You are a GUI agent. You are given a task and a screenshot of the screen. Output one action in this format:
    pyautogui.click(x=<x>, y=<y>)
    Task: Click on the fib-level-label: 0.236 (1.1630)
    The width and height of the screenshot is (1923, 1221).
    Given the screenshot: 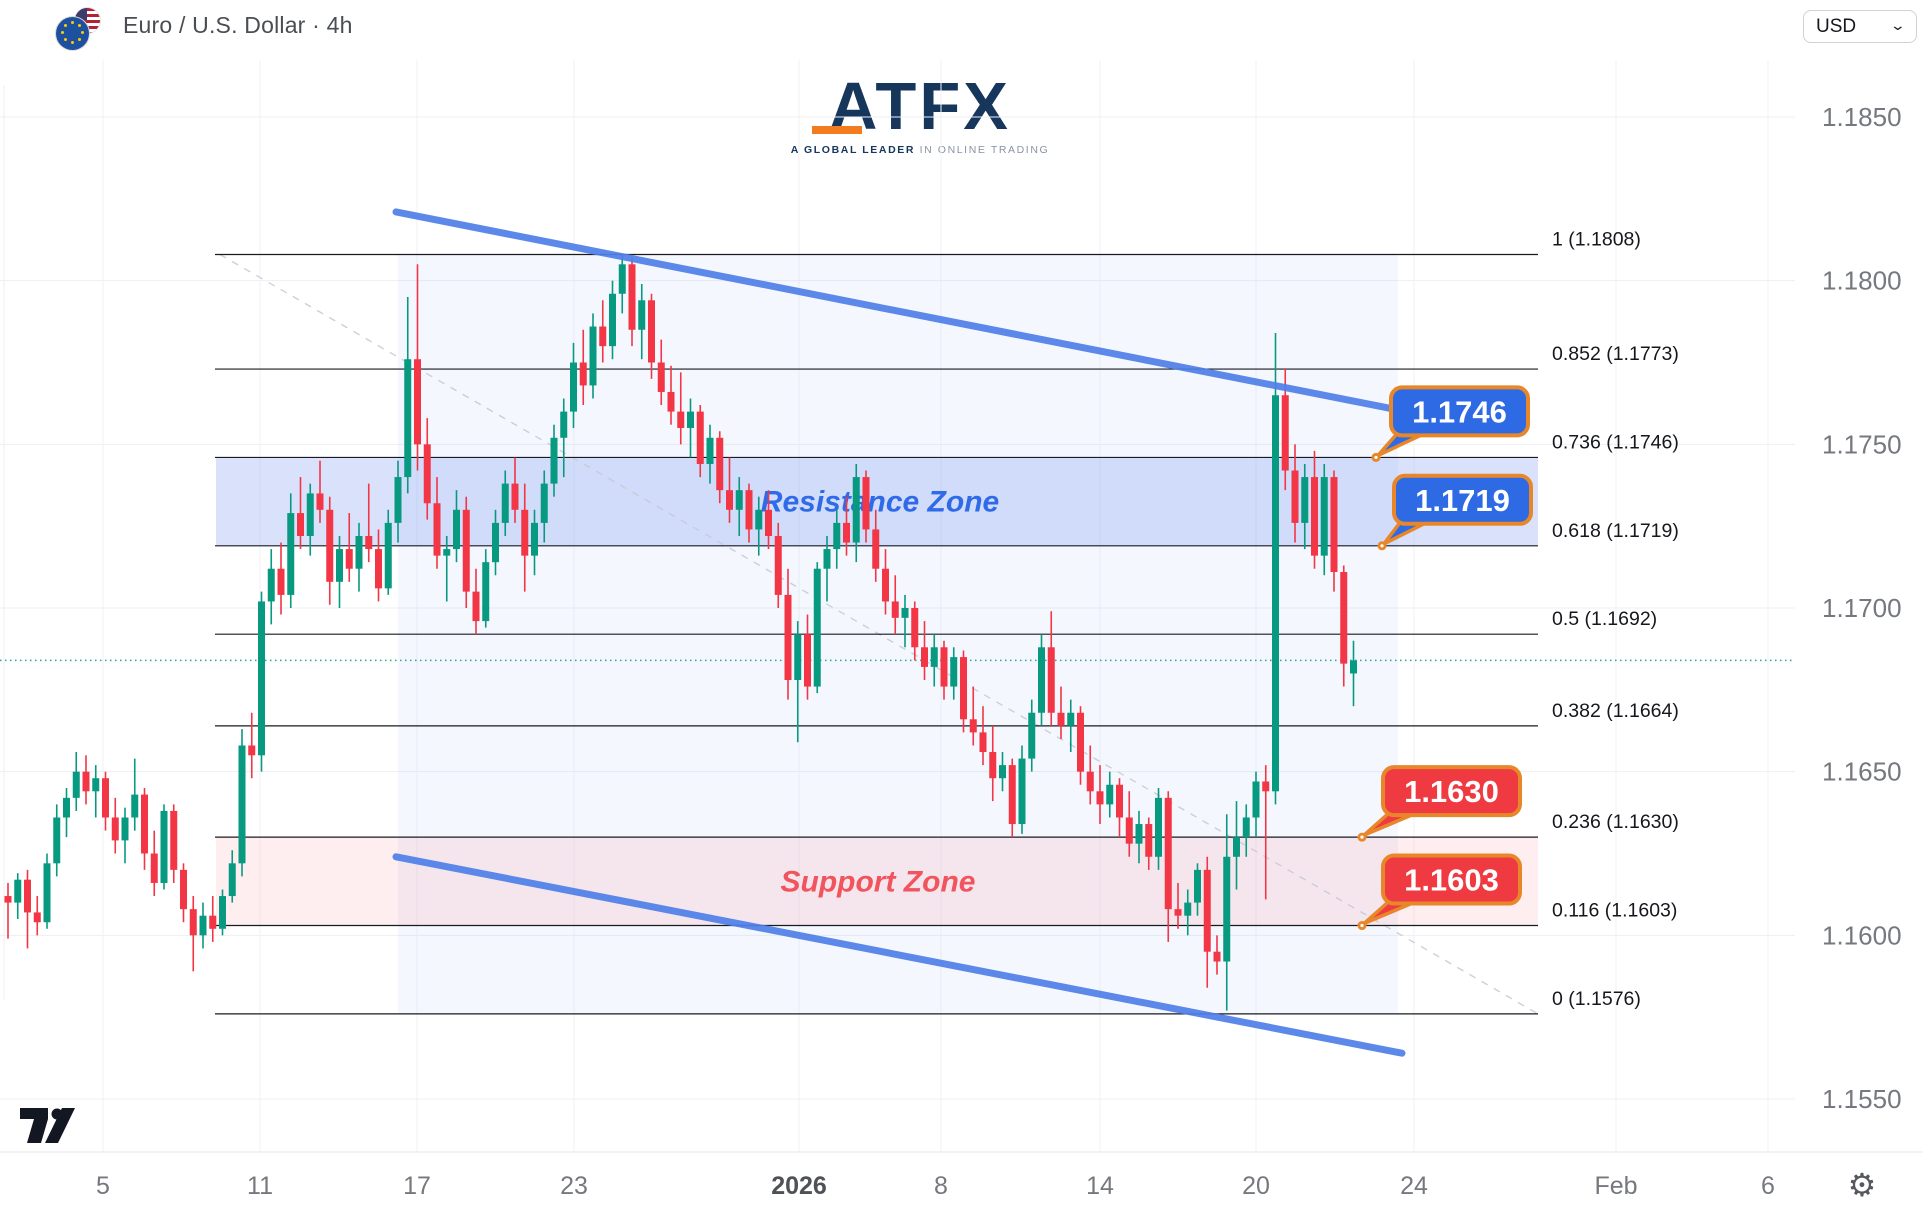 What is the action you would take?
    pyautogui.click(x=1615, y=822)
    